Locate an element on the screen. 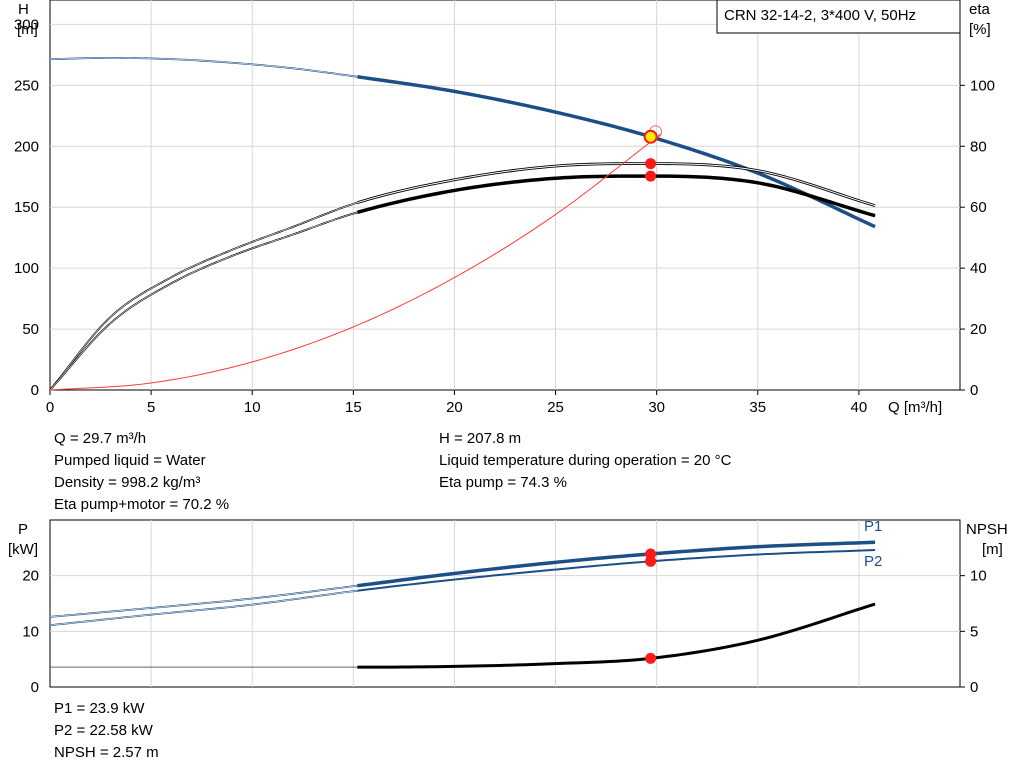  top-right-tick-label: 20 is located at coordinates (978, 329).